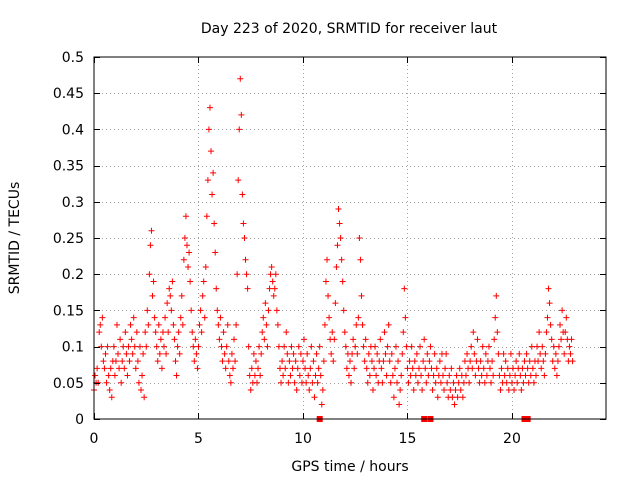 The height and width of the screenshot is (480, 640). What do you see at coordinates (512, 439) in the screenshot?
I see `x-tick-label: 20` at bounding box center [512, 439].